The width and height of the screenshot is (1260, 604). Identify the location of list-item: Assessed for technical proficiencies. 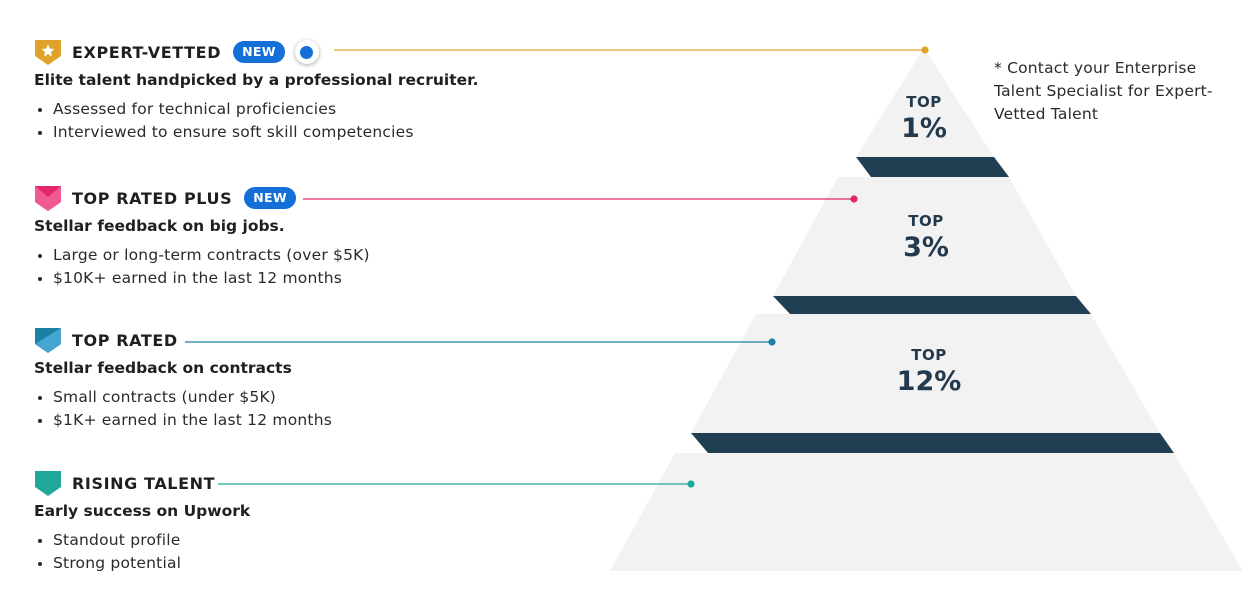
(314, 109).